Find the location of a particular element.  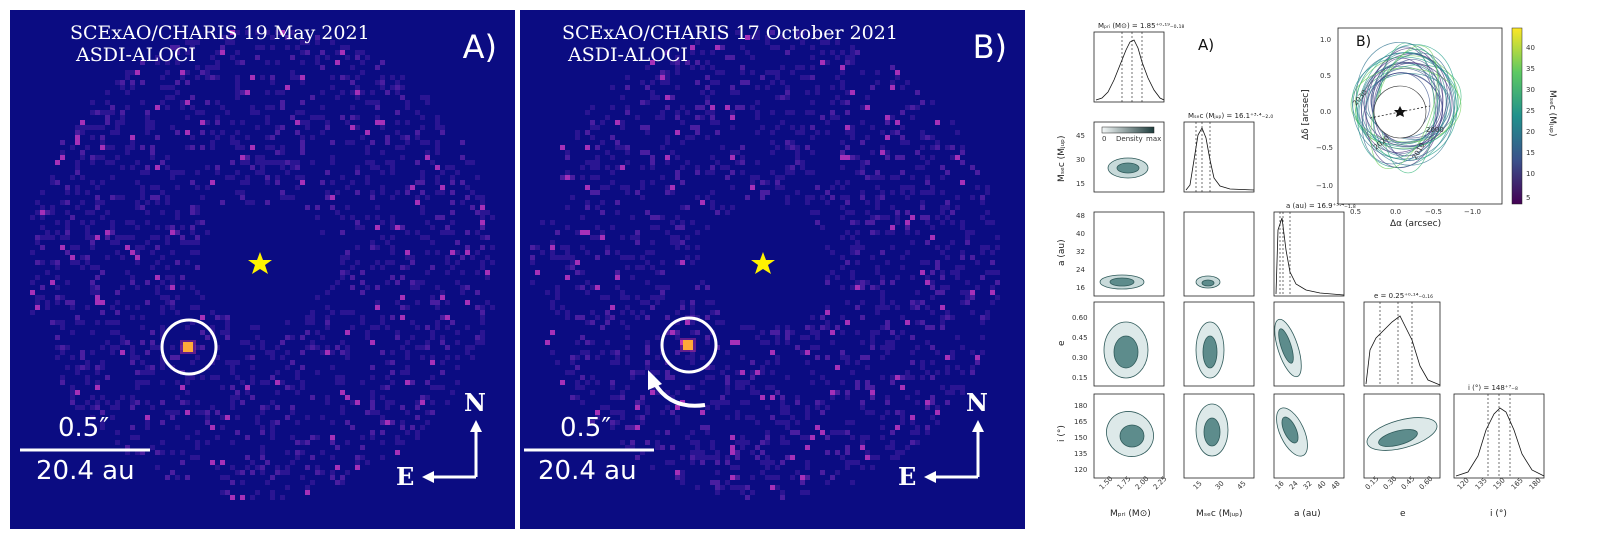

scale-arcsec-label: 0.5″ is located at coordinates (586, 428).